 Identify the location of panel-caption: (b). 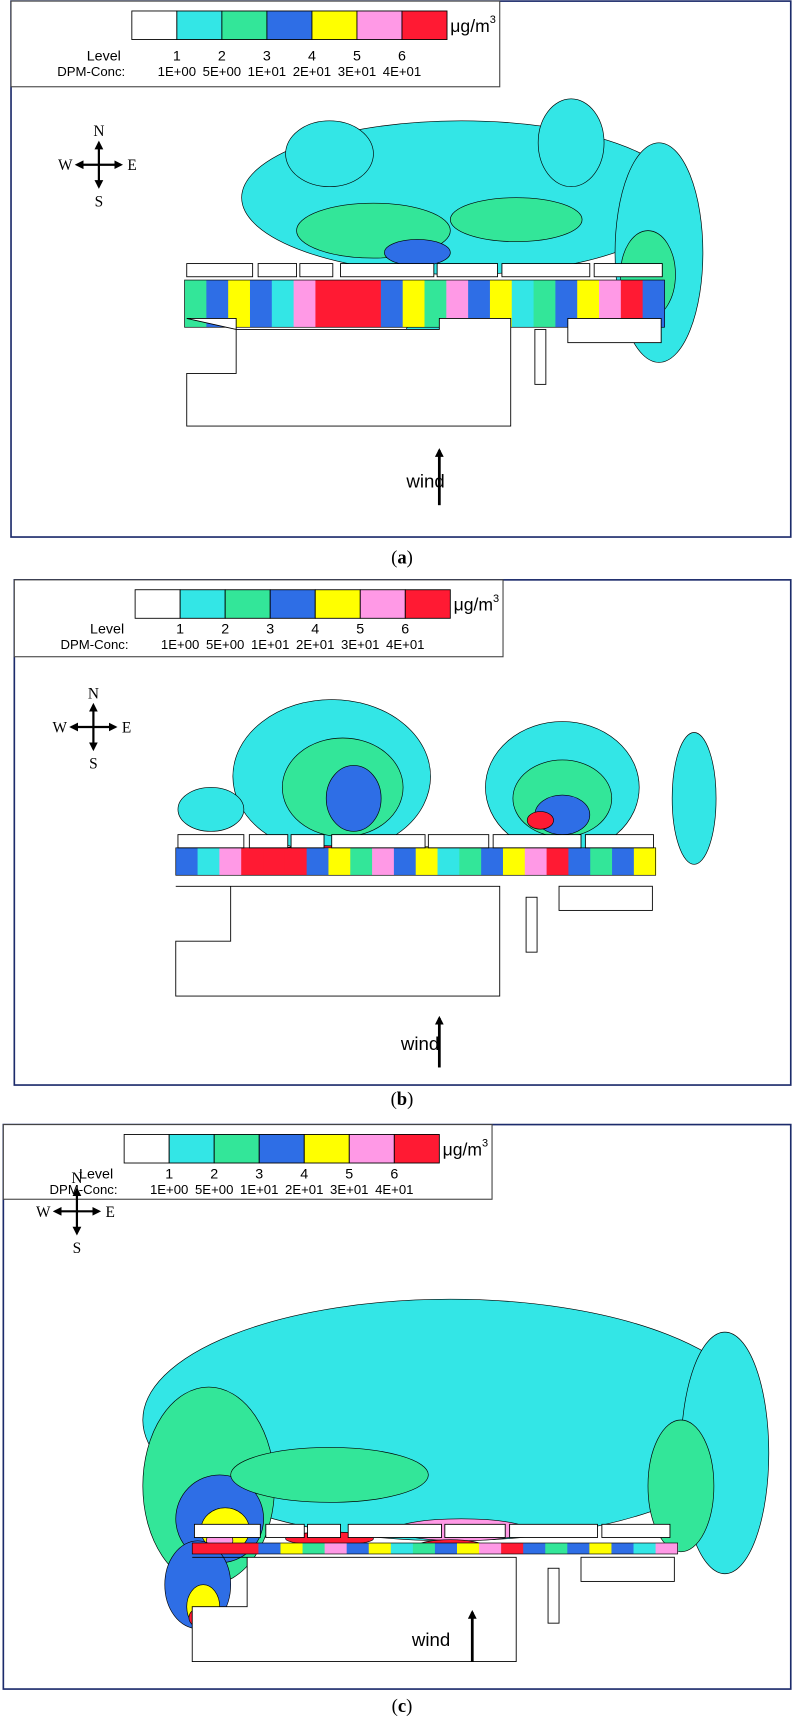
(402, 1099).